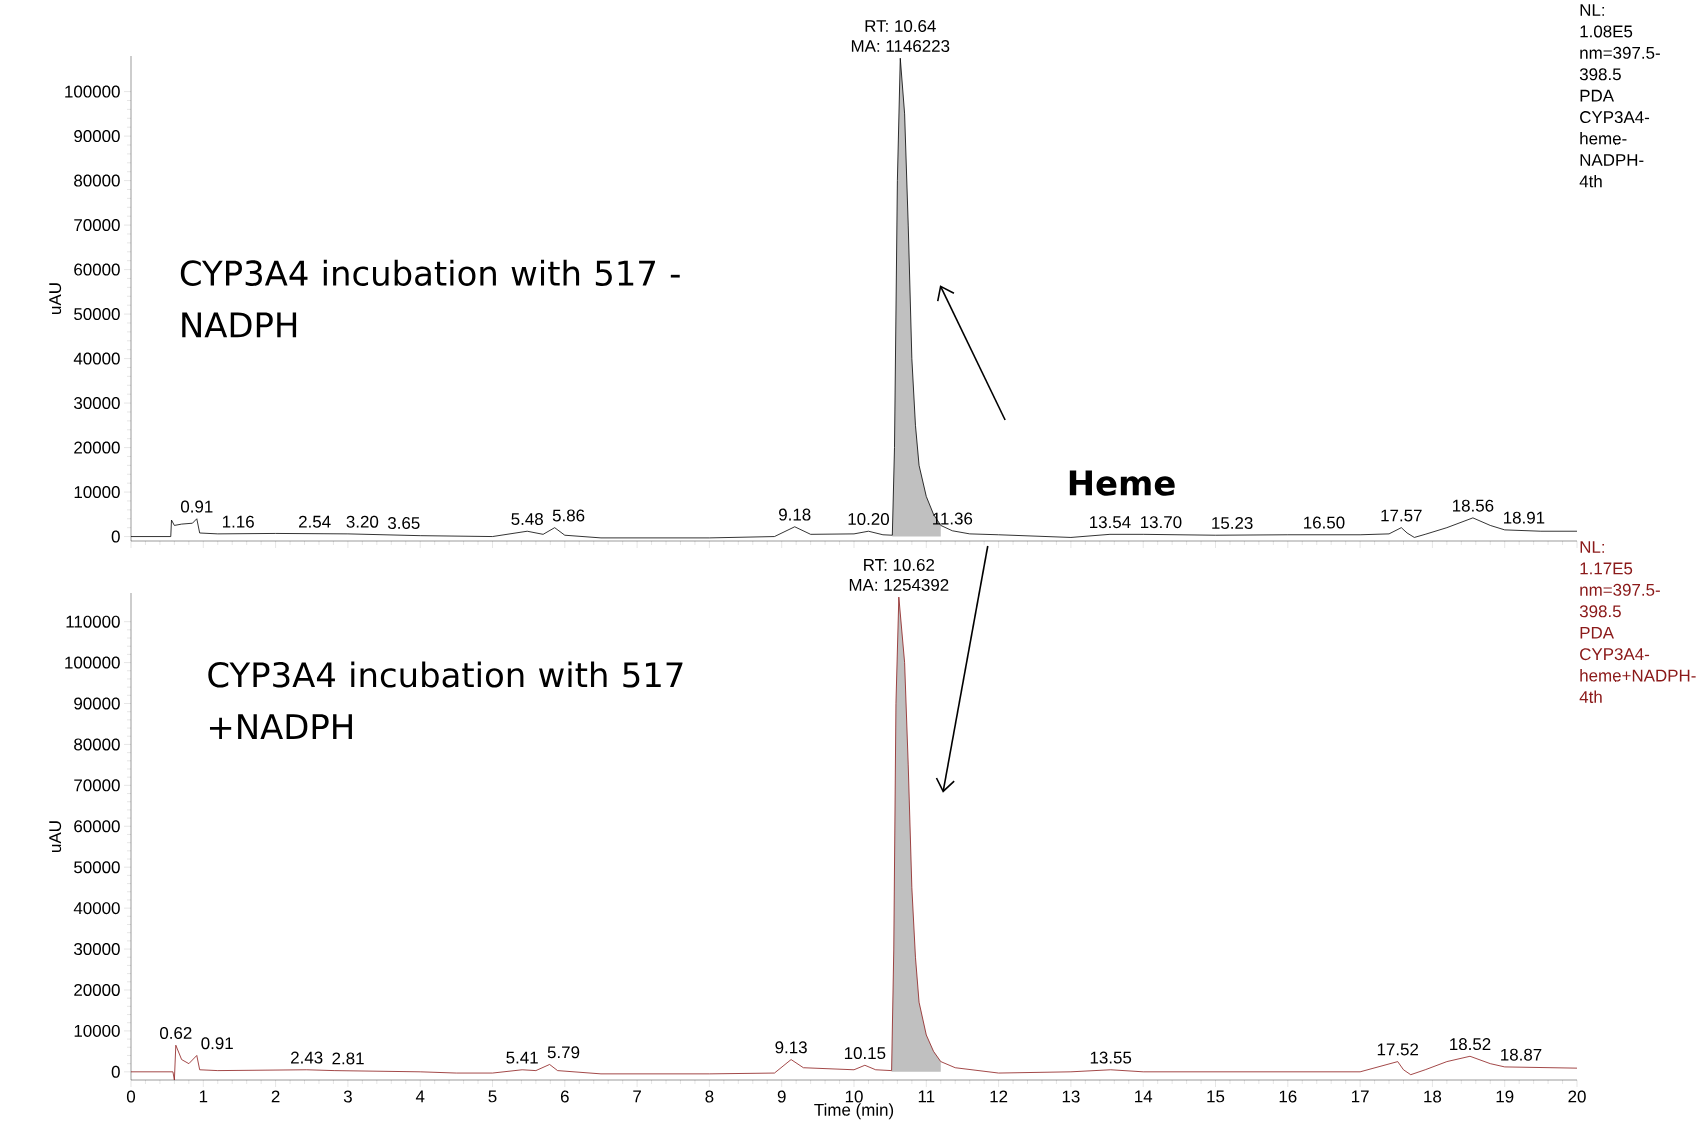 This screenshot has height=1147, width=1698. I want to click on annotation: 5.41, so click(522, 1057).